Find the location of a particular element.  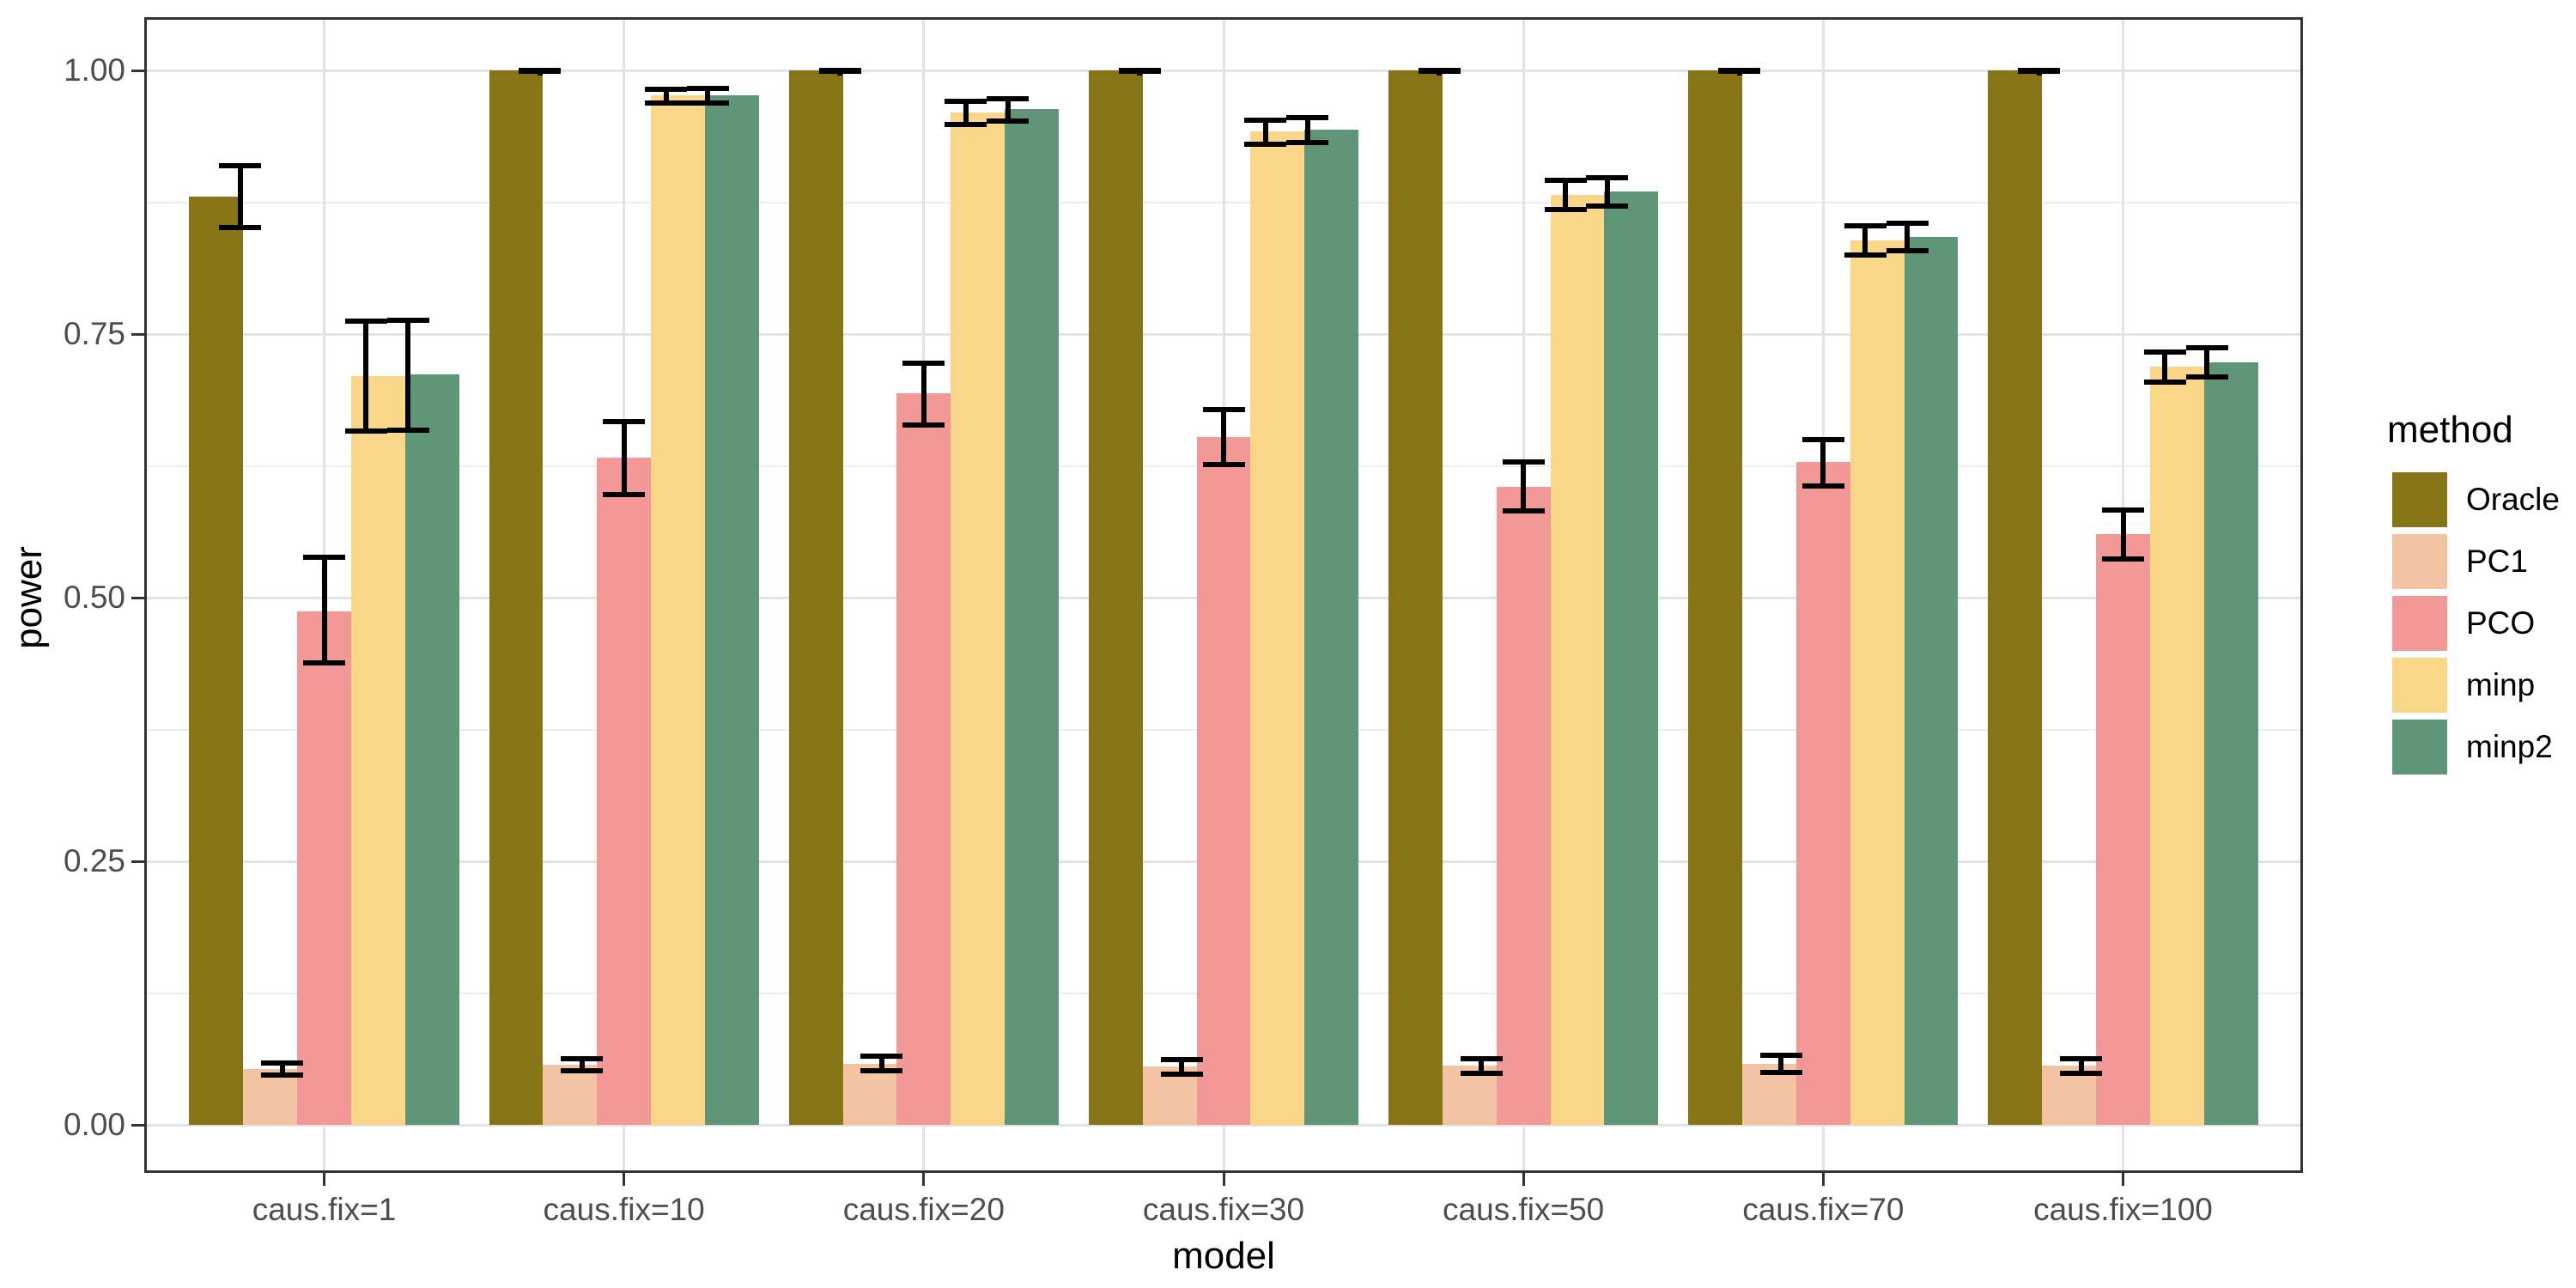

errorbar-caus.fix=20-minp2-cap-upper is located at coordinates (1009, 99).